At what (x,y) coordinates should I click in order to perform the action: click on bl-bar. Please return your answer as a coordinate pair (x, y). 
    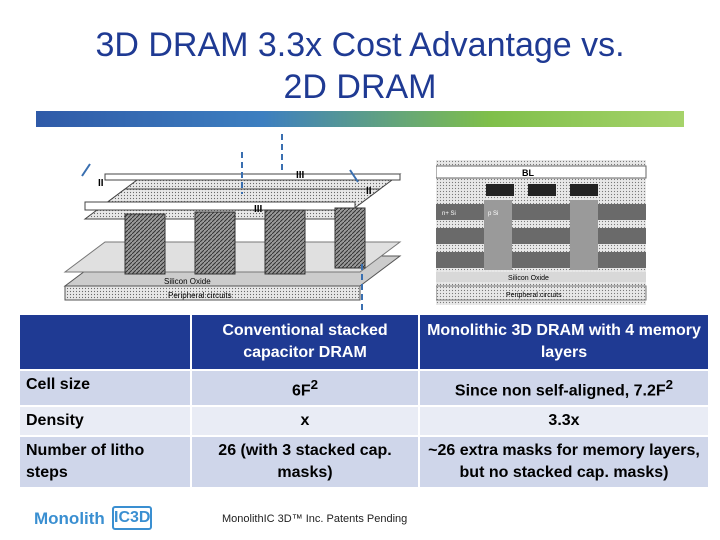
    Looking at the image, I should click on (541, 172).